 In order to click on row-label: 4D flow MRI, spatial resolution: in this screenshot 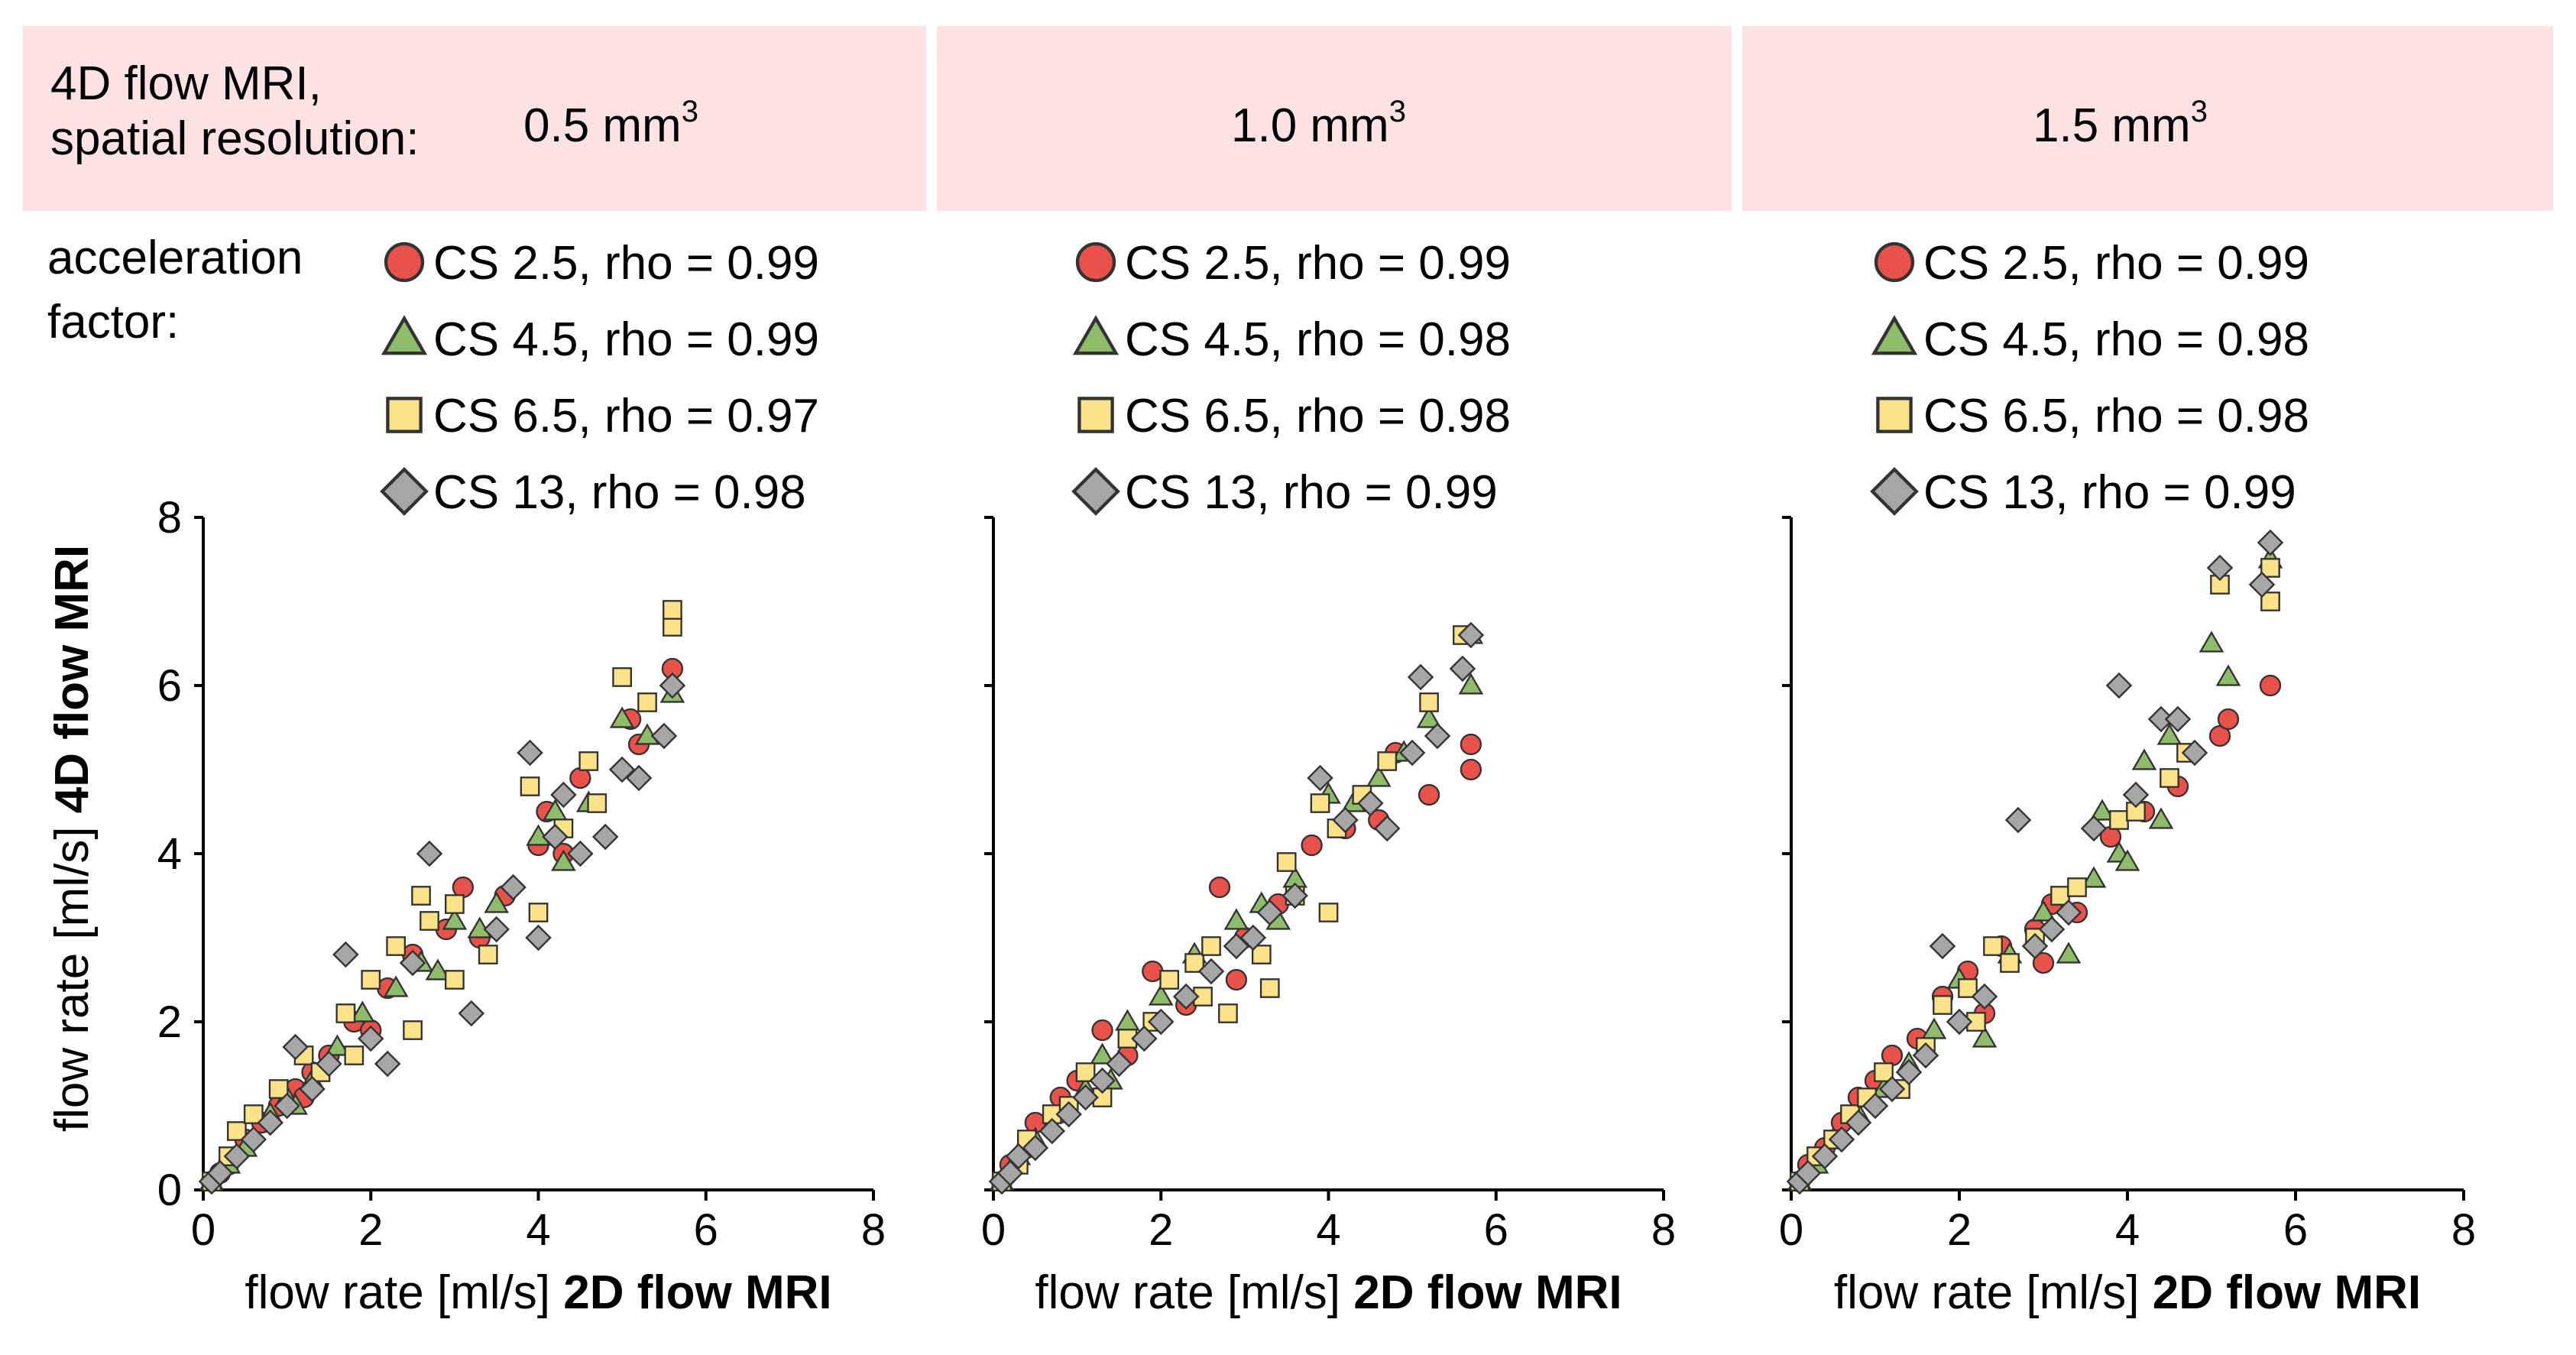, I will do `click(235, 112)`.